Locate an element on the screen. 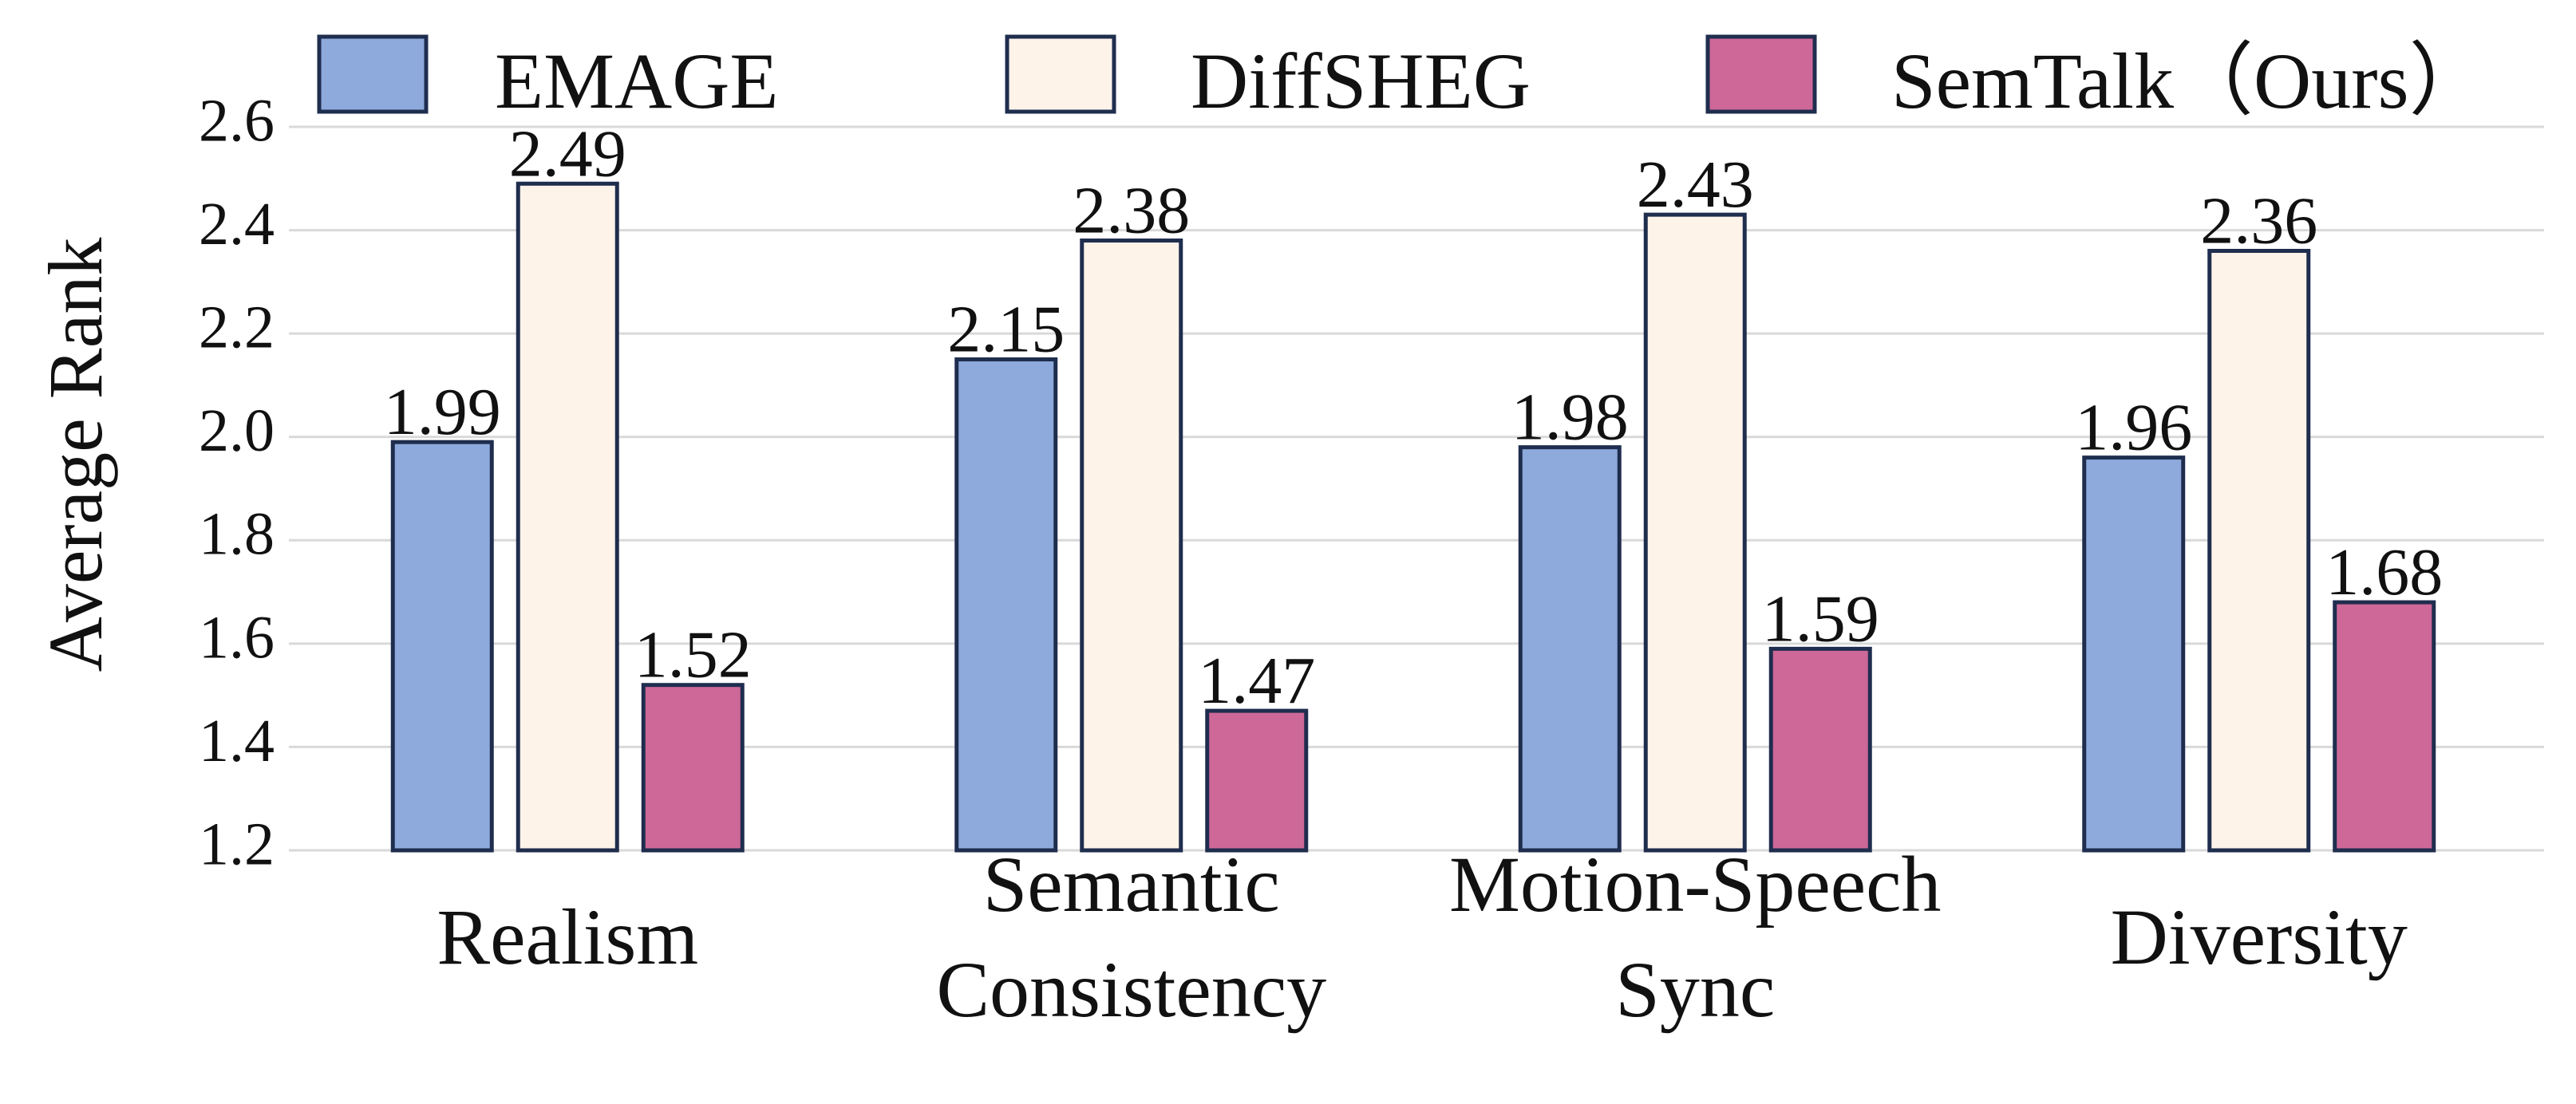 The width and height of the screenshot is (2576, 1104). data-label: 1.47 is located at coordinates (1256, 681).